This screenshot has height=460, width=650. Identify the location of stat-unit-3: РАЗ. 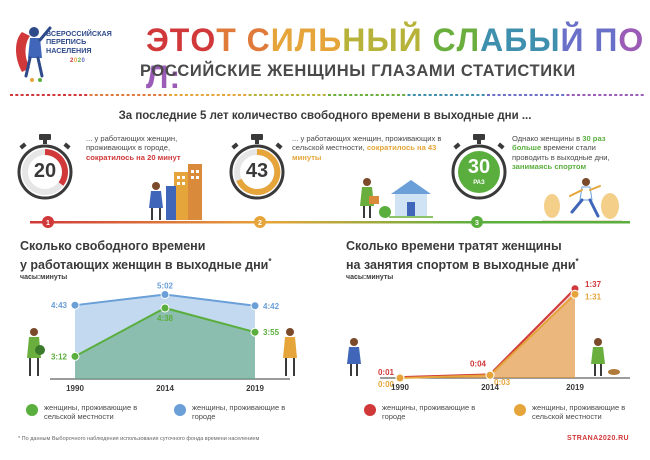
(479, 183).